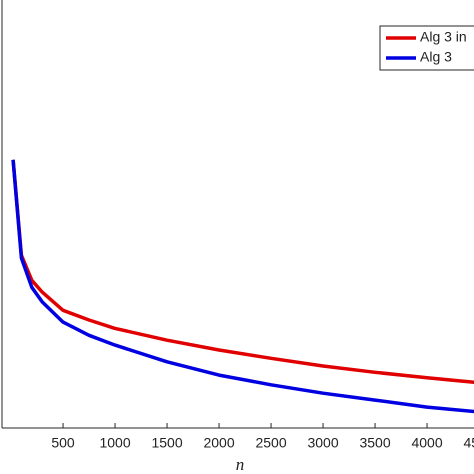  I want to click on x-tick-label: 4500, so click(468, 443).